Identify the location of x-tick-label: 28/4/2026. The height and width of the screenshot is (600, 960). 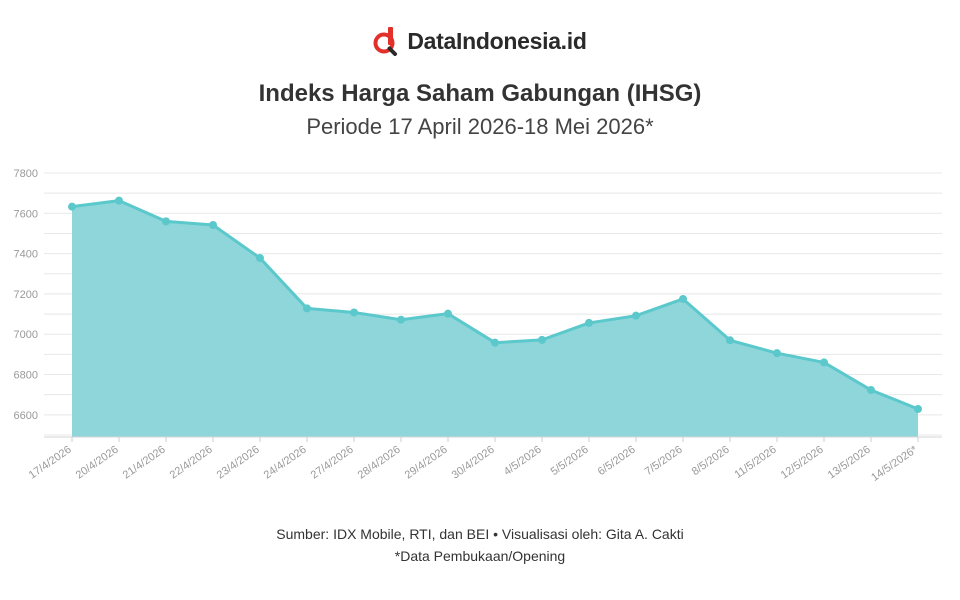
(379, 463).